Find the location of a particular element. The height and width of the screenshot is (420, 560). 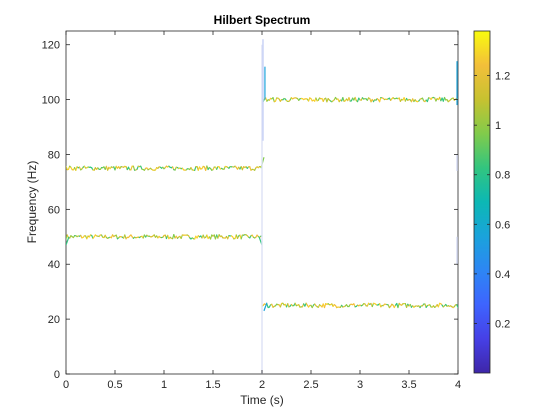

colorbar-tick-label: 0.6 is located at coordinates (502, 225).